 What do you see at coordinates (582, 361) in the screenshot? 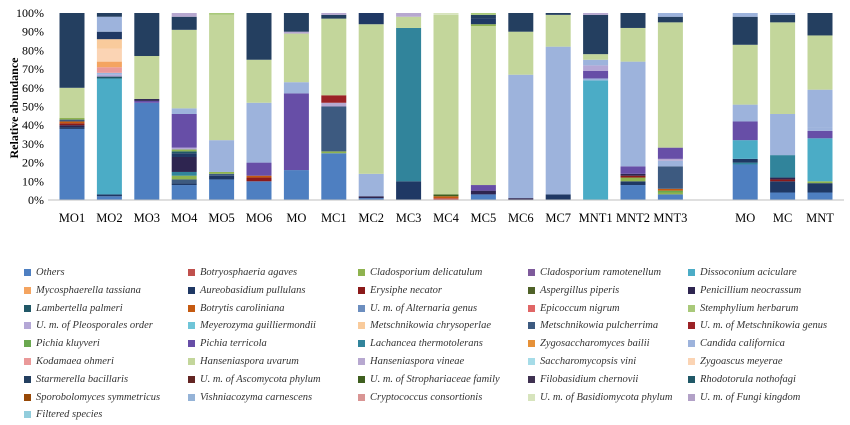
I see `legend-item: Saccharomycopsis vini` at bounding box center [582, 361].